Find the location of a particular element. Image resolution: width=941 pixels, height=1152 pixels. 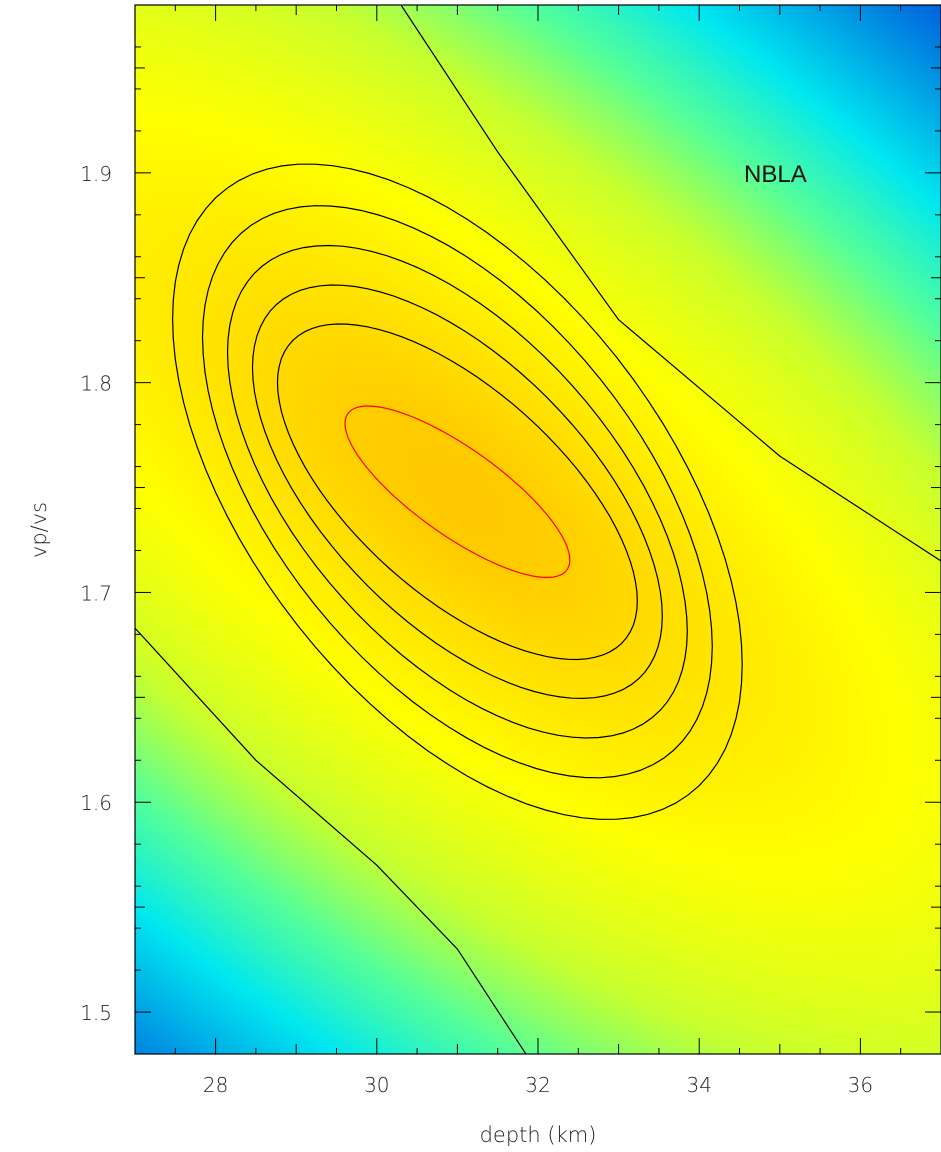

y-tick-label: 1.9 is located at coordinates (96, 174).